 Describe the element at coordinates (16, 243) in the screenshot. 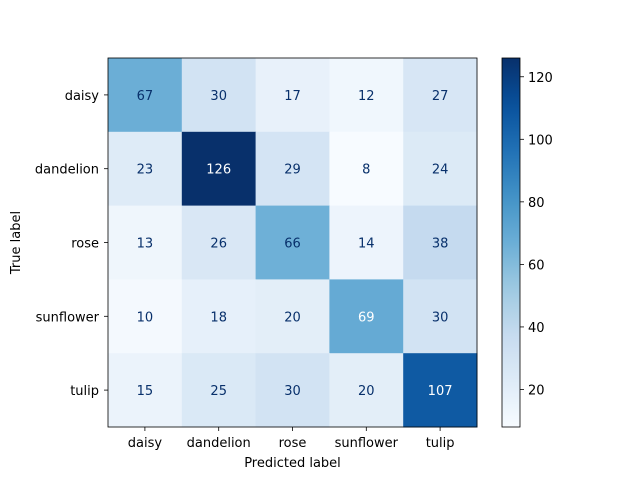

I see `y-axis-title: True label` at that location.